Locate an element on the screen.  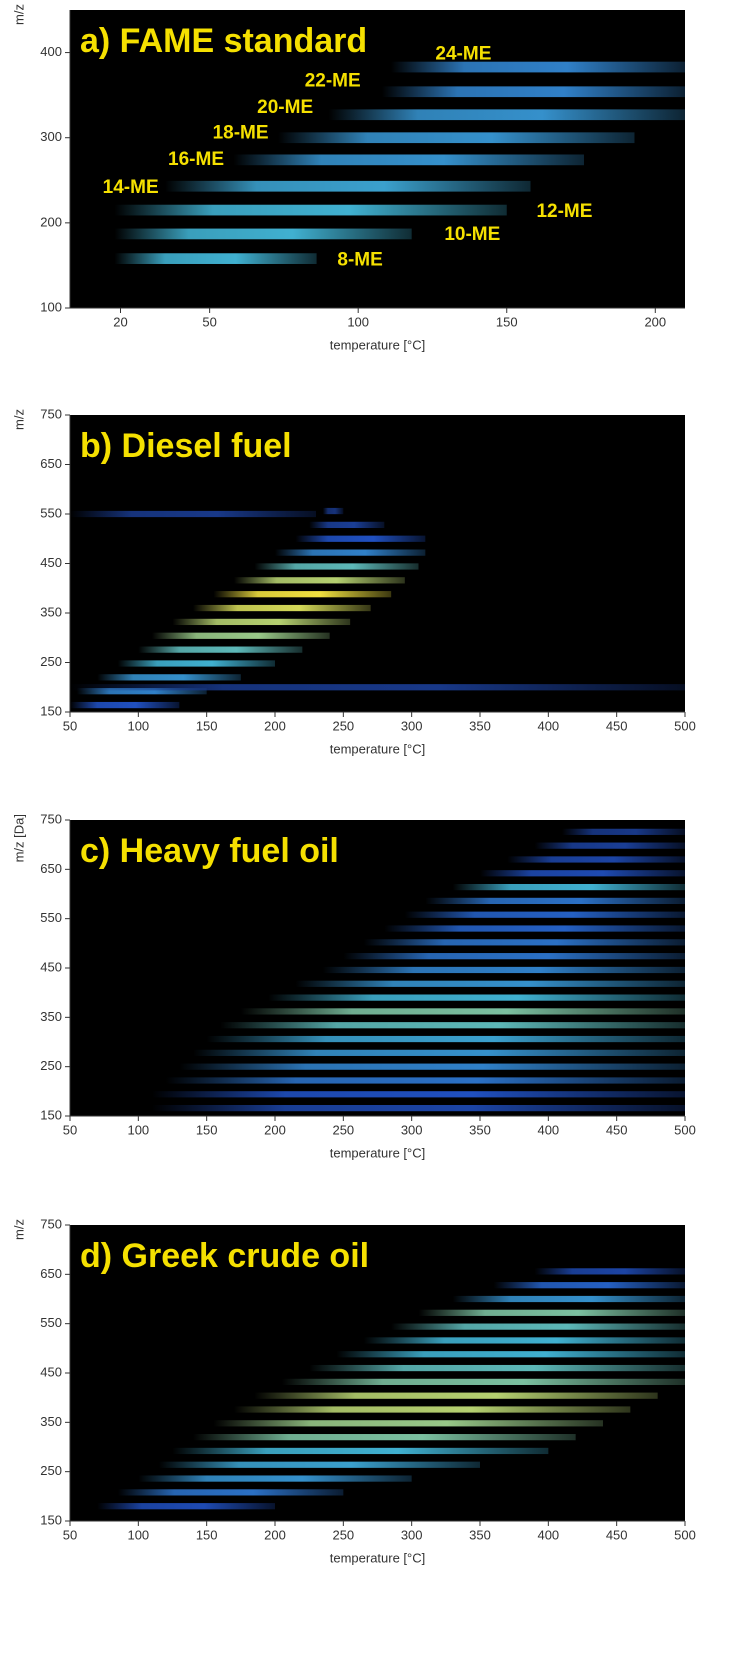
y-tick-label: 200 is located at coordinates (51, 221).